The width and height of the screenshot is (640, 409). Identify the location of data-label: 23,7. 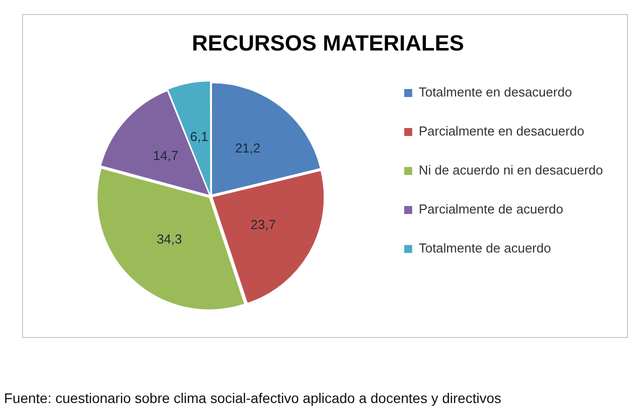
(263, 224).